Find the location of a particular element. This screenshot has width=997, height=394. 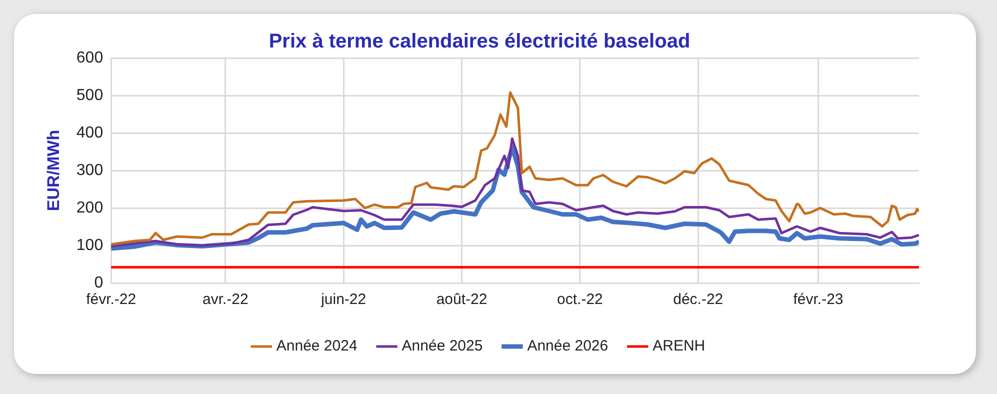

legend-label: Année 2026 is located at coordinates (567, 346).